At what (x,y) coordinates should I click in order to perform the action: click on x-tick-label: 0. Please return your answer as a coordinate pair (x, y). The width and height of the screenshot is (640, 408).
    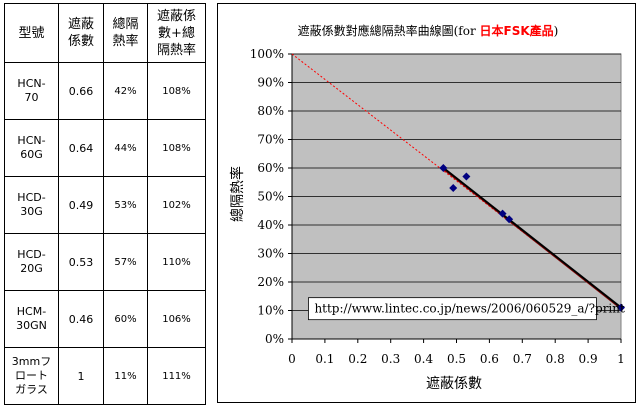
    Looking at the image, I should click on (292, 359).